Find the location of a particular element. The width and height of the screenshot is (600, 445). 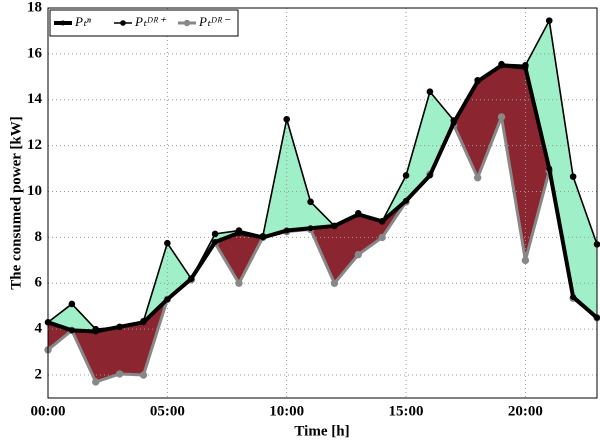

y-tick-label: 4 is located at coordinates (39, 329).